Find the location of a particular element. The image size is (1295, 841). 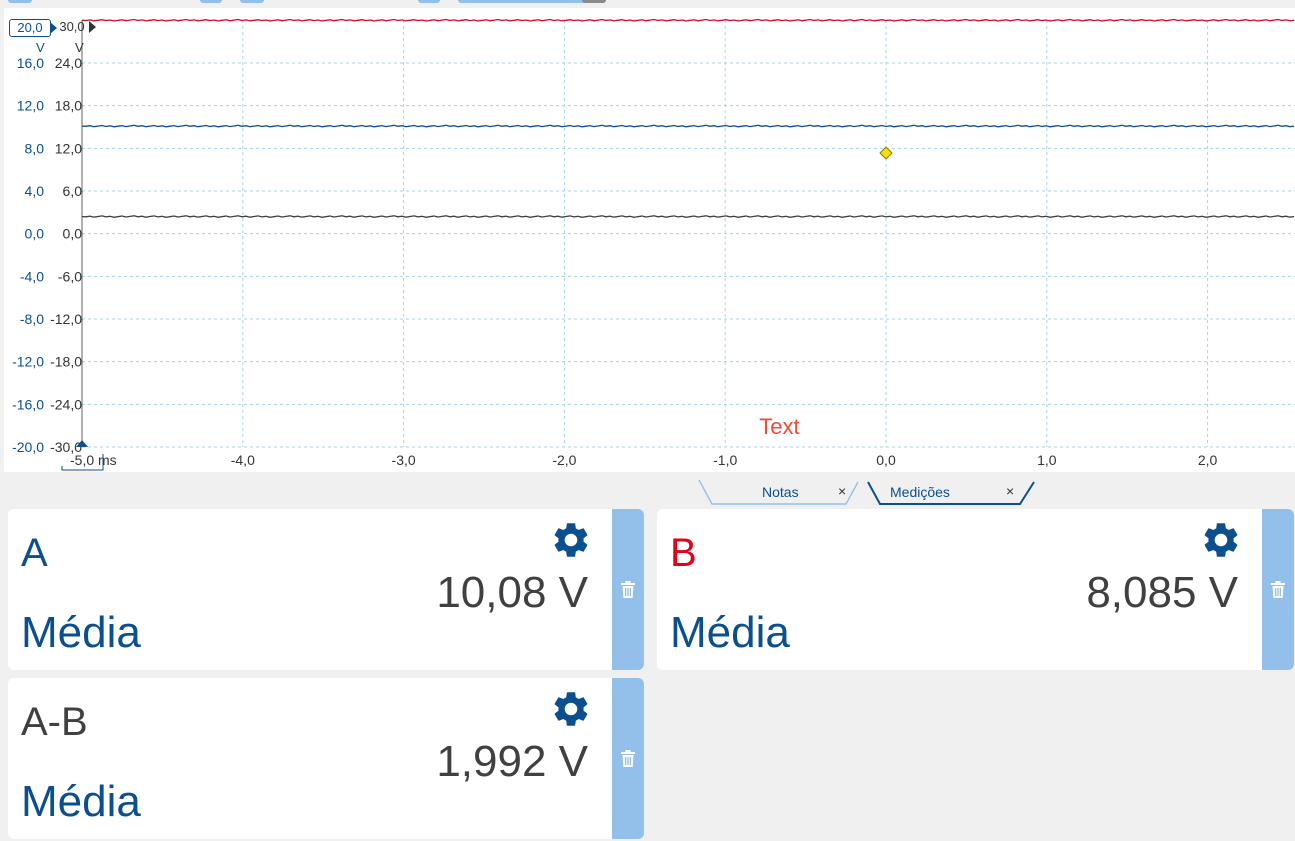

time-ruler-handle is located at coordinates (82, 462).